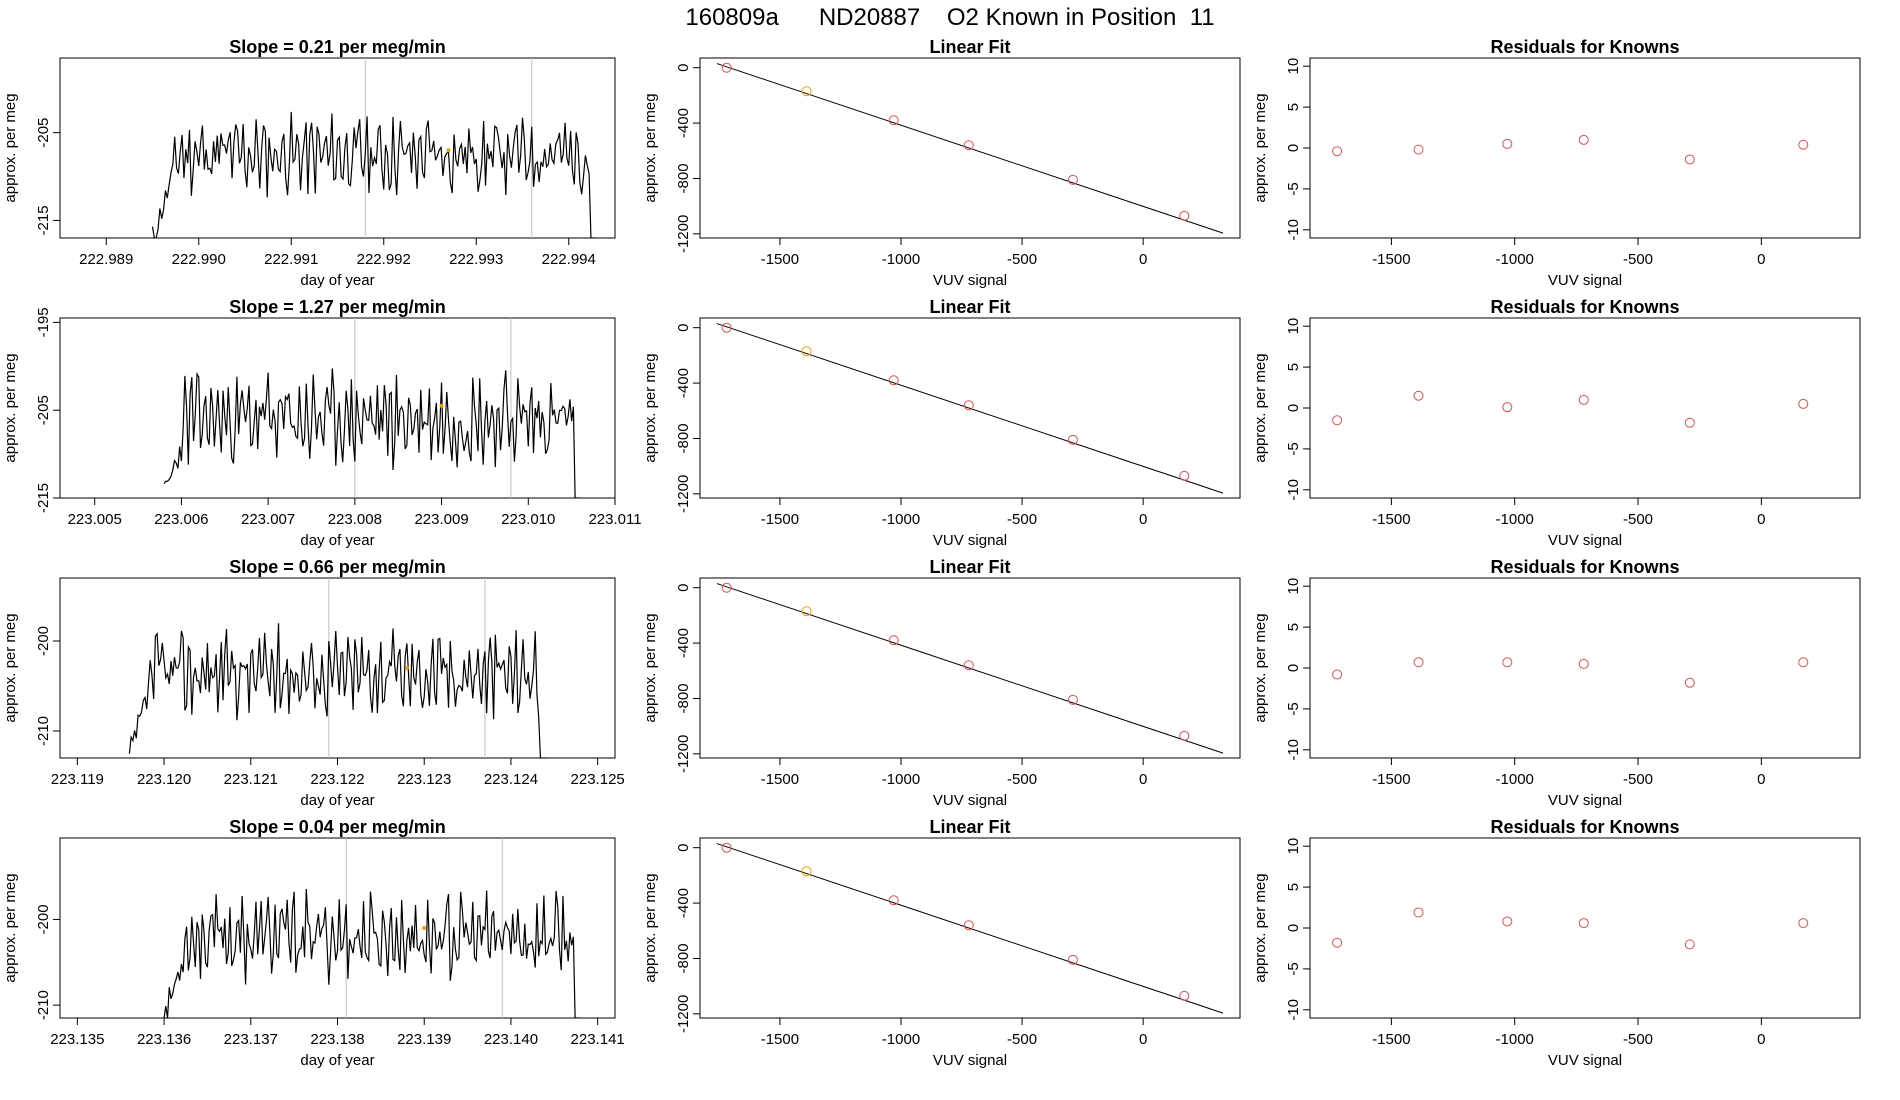 This screenshot has width=1900, height=1100. Describe the element at coordinates (1293, 230) in the screenshot. I see `residuals-ytick-label: -10` at that location.